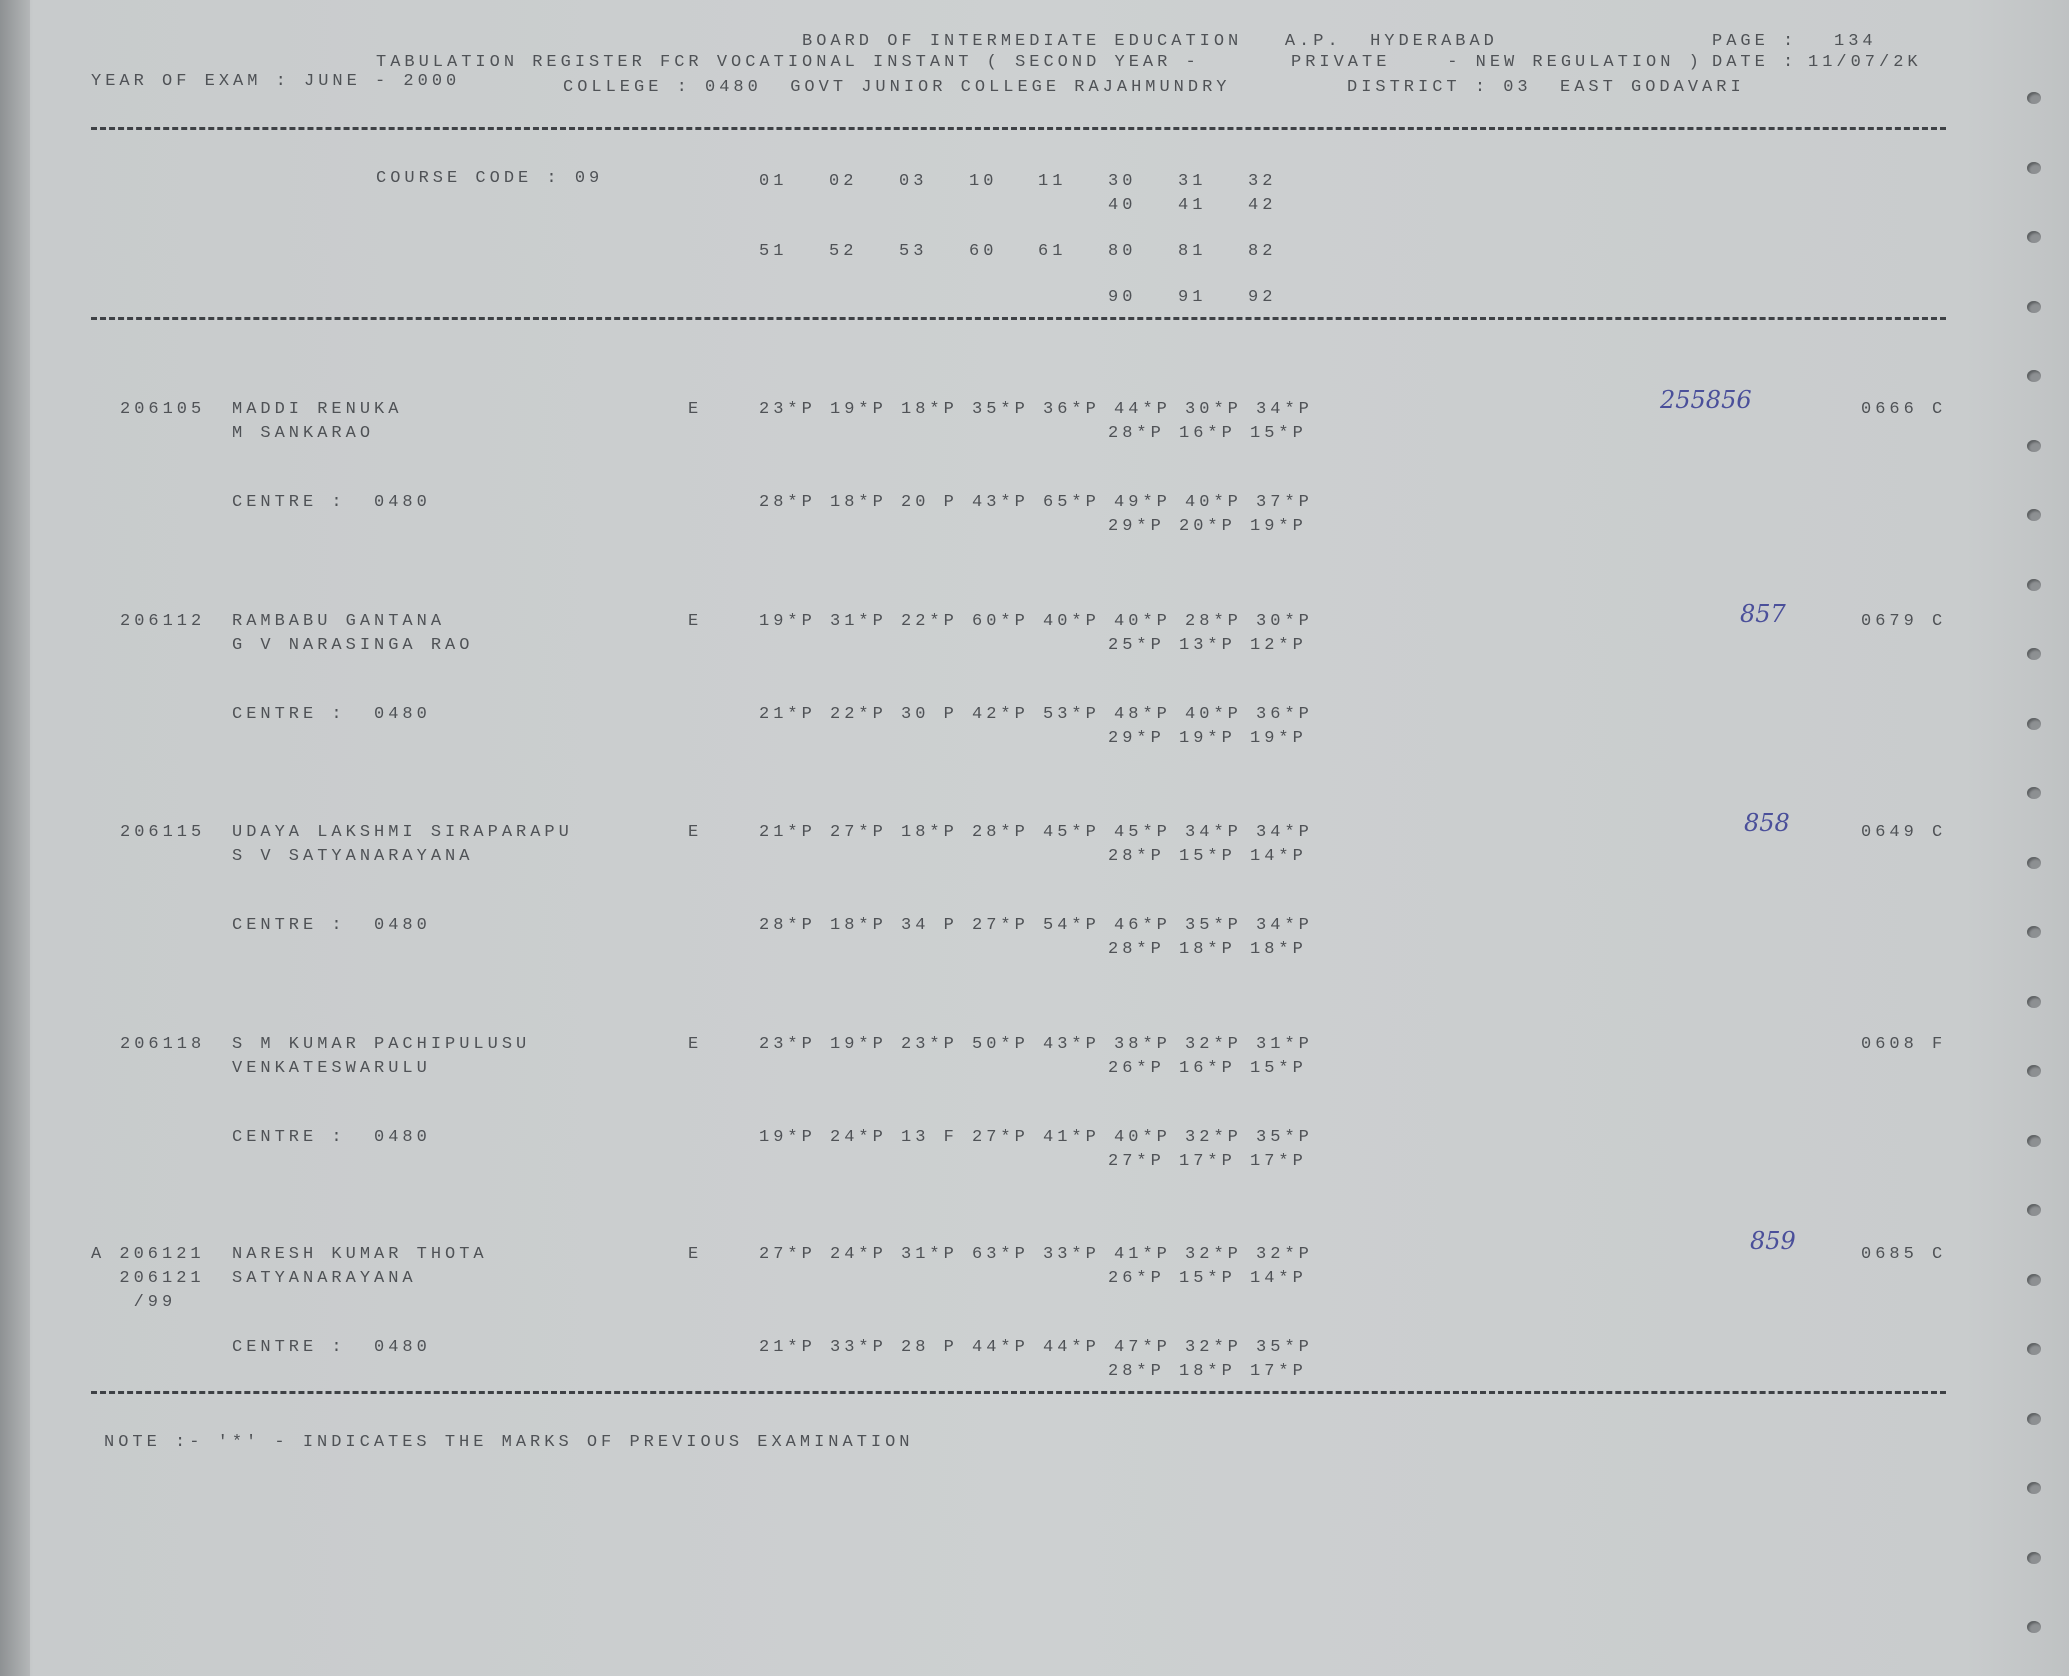 Image resolution: width=2069 pixels, height=1676 pixels. Describe the element at coordinates (1207, 433) in the screenshot. I see `marks-previous-extra: 28*P 16*P 15*P` at that location.